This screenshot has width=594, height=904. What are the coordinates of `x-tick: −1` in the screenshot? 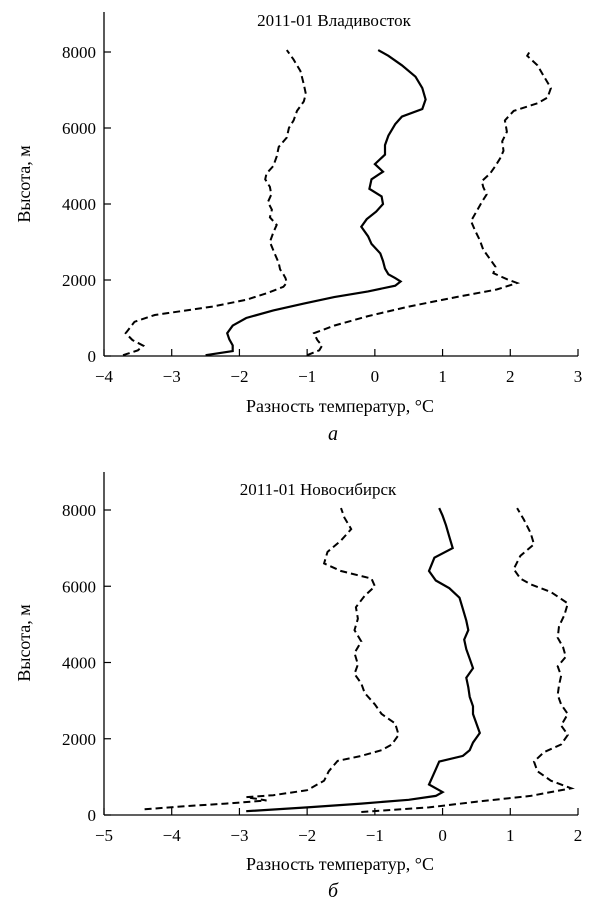 It's located at (375, 826).